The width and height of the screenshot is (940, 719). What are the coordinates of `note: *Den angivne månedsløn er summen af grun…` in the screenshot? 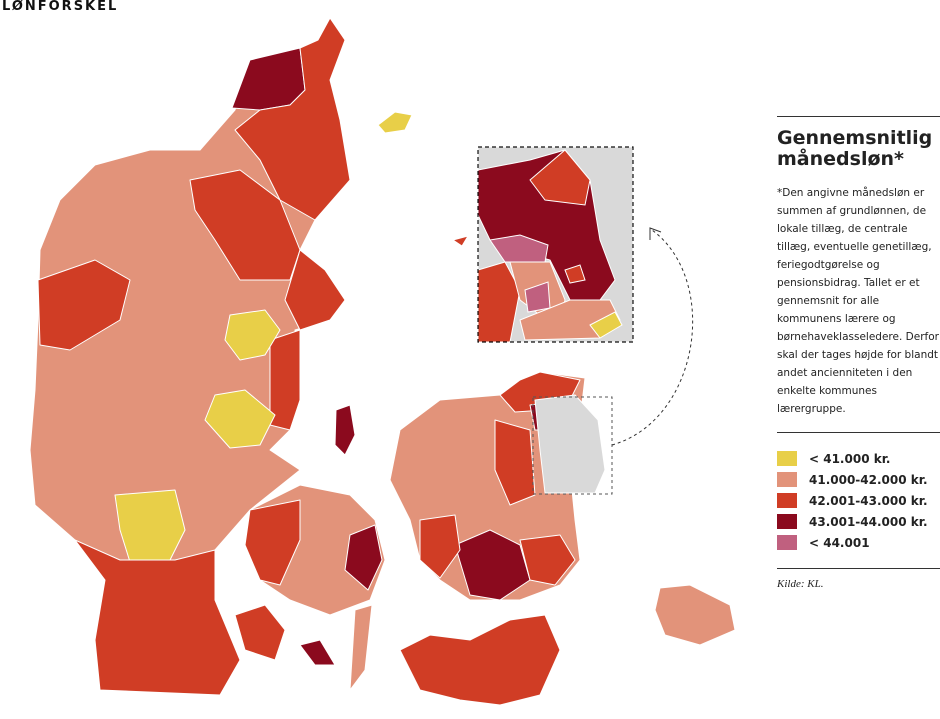 It's located at (858, 301).